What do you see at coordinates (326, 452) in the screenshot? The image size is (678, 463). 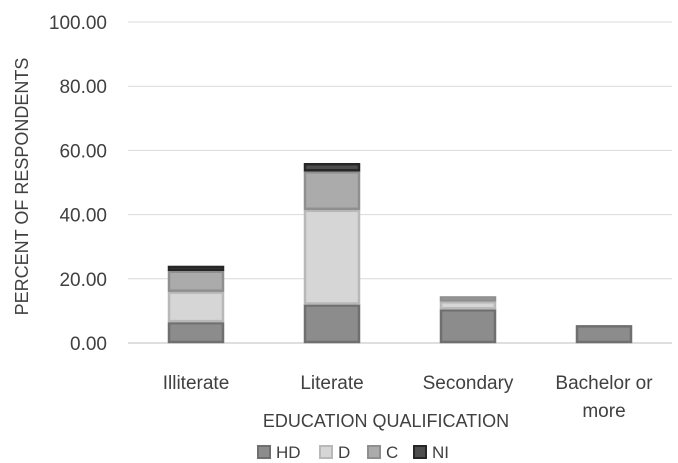 I see `legend-swatch-d` at bounding box center [326, 452].